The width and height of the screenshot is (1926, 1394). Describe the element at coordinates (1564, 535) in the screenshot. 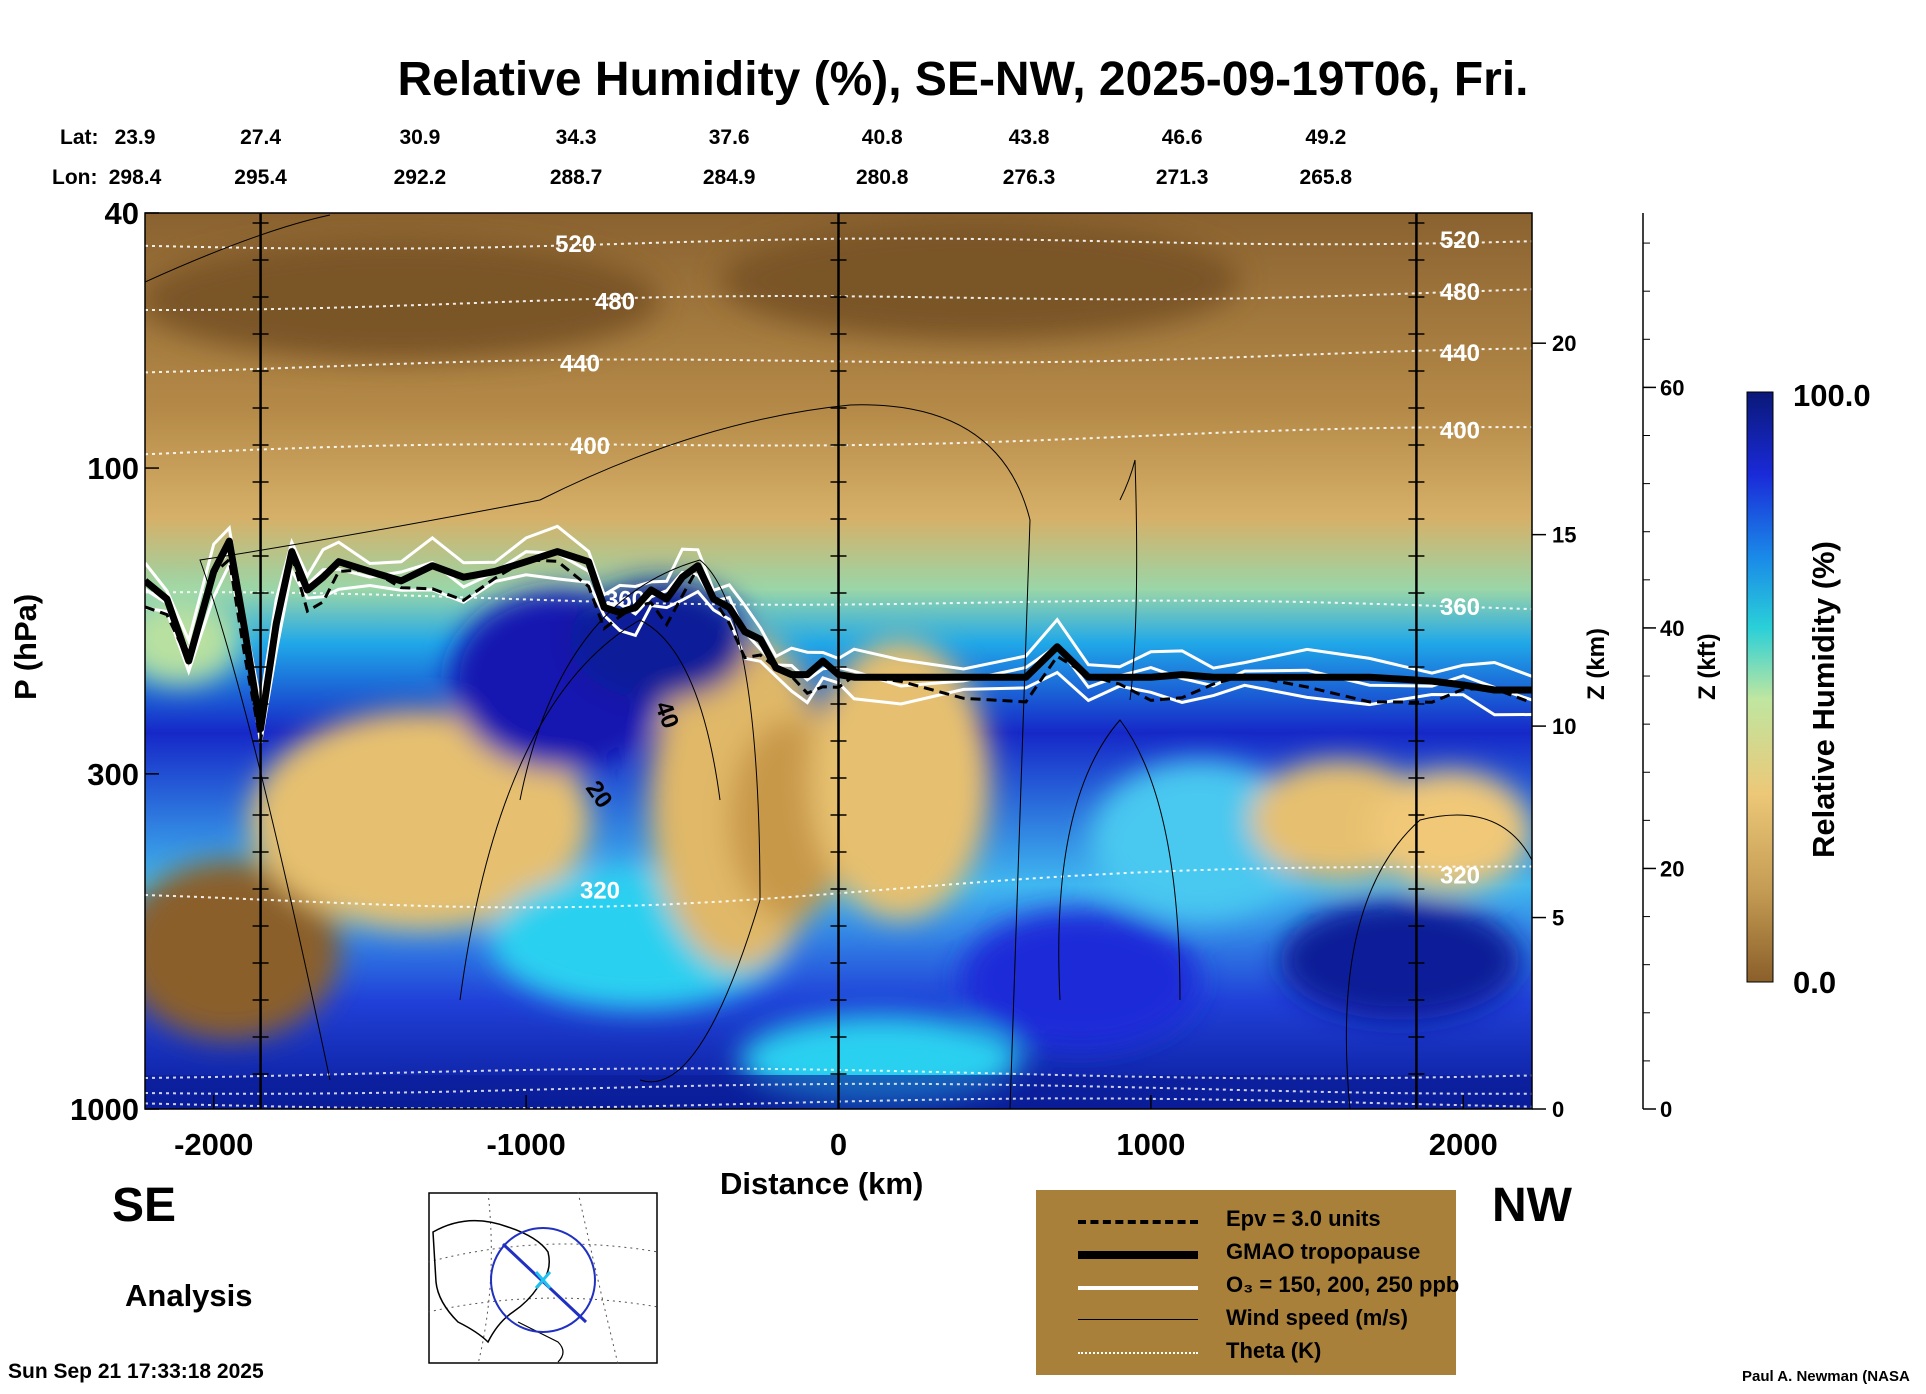

I see `z-km-tick-label: 15` at that location.